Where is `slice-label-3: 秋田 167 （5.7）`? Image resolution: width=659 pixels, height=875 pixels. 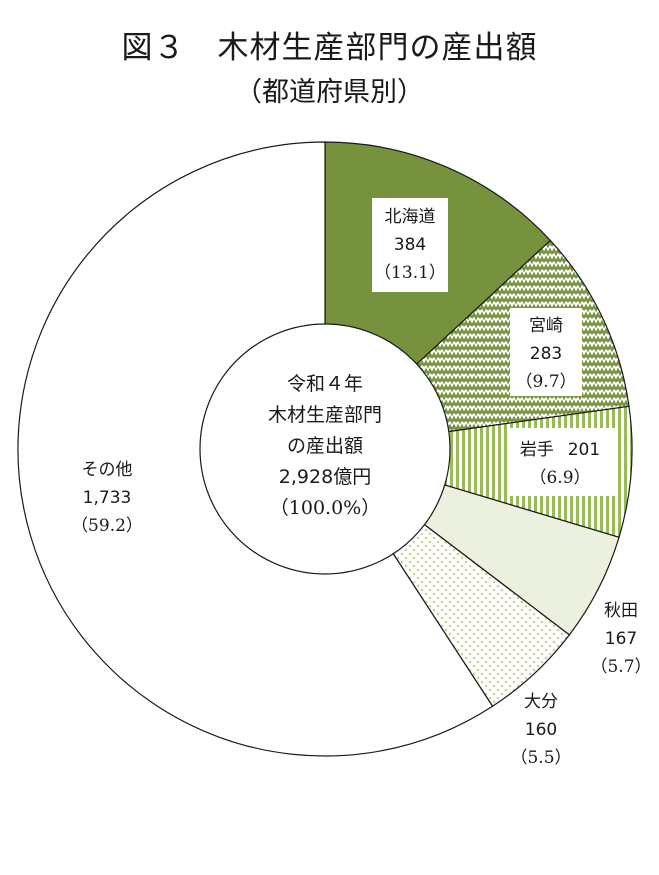
slice-label-3: 秋田 167 （5.7） is located at coordinates (620, 639).